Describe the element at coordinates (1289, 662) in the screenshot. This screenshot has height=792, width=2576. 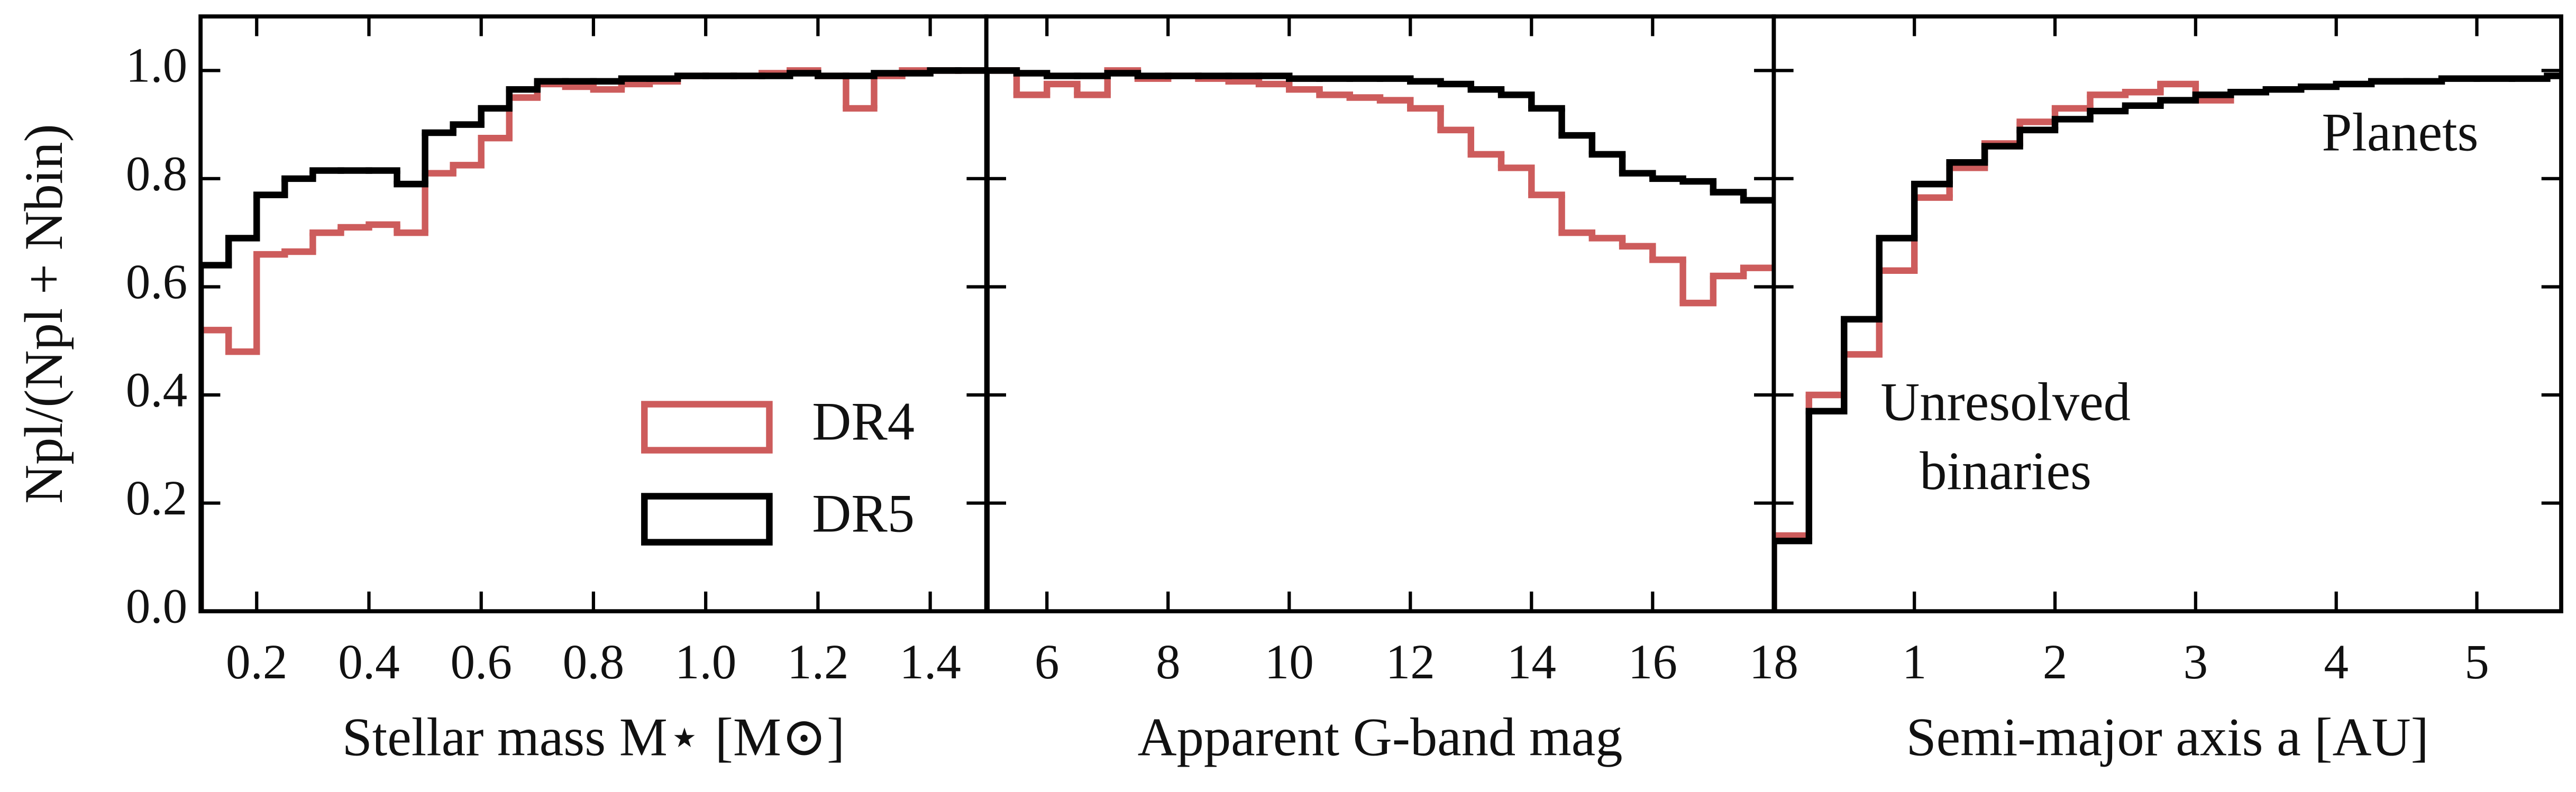
I see `x-tick-label: 10` at that location.